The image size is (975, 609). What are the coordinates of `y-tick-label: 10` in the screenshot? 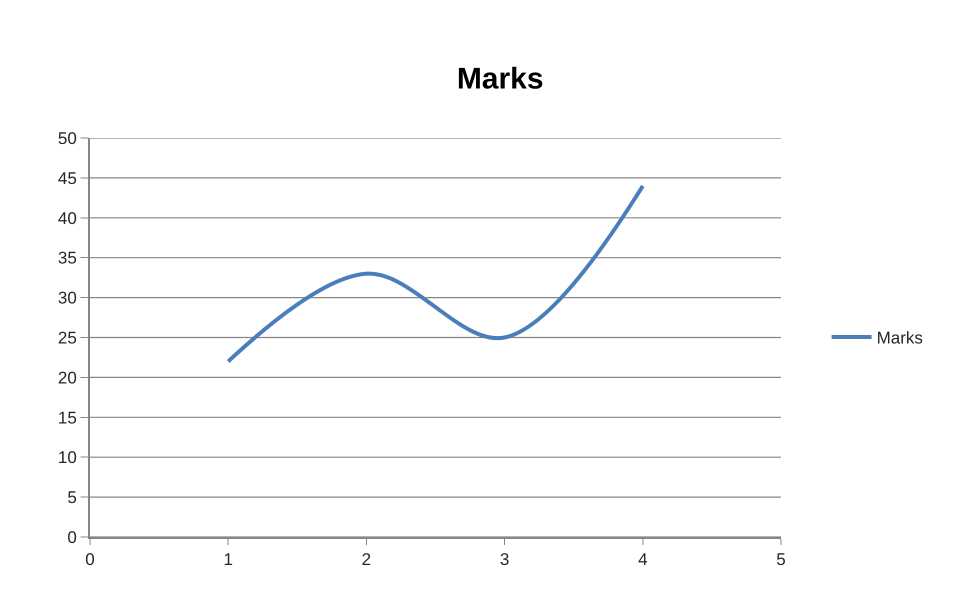 It's located at (67, 458).